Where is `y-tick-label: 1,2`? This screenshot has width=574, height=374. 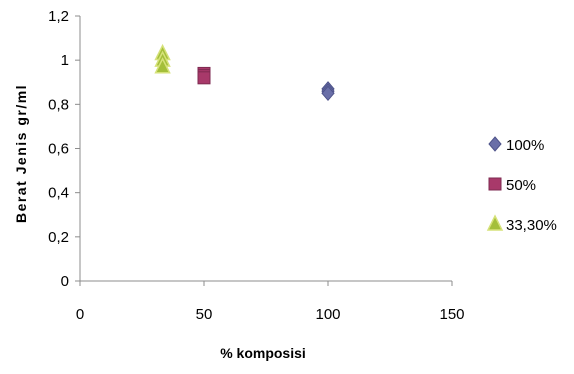
y-tick-label: 1,2 is located at coordinates (58, 16).